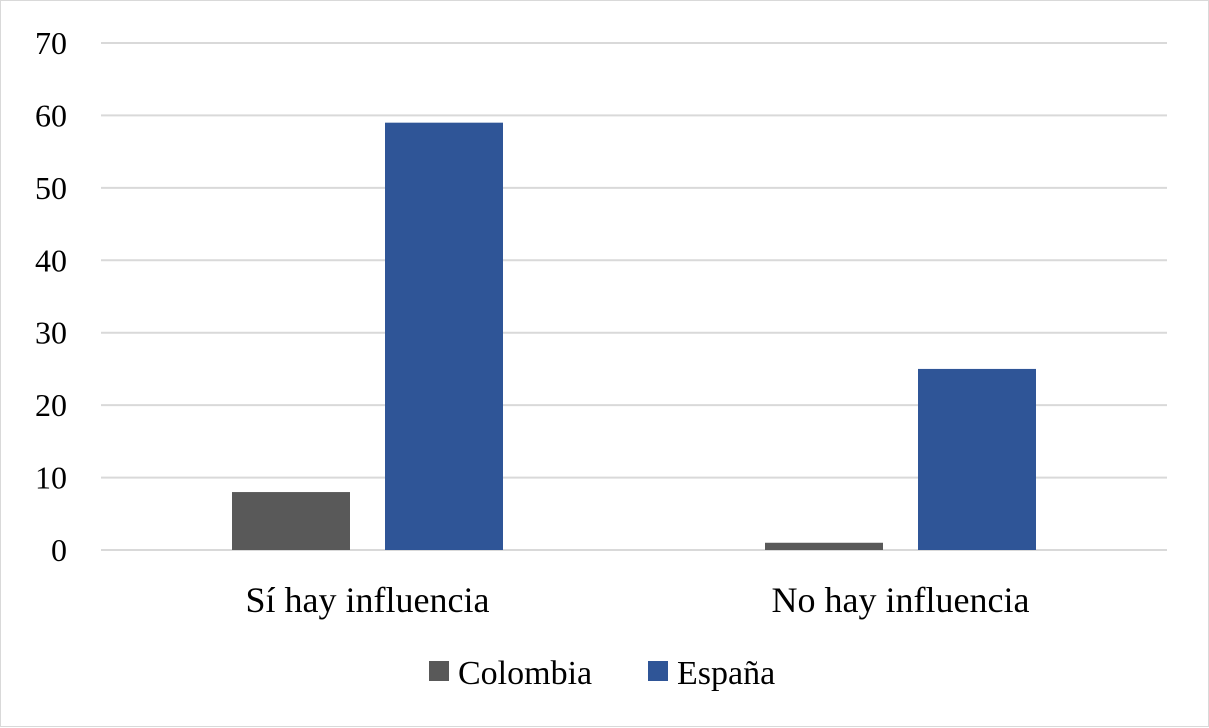 This screenshot has height=728, width=1209. What do you see at coordinates (439, 671) in the screenshot?
I see `legend-swatch-colombia` at bounding box center [439, 671].